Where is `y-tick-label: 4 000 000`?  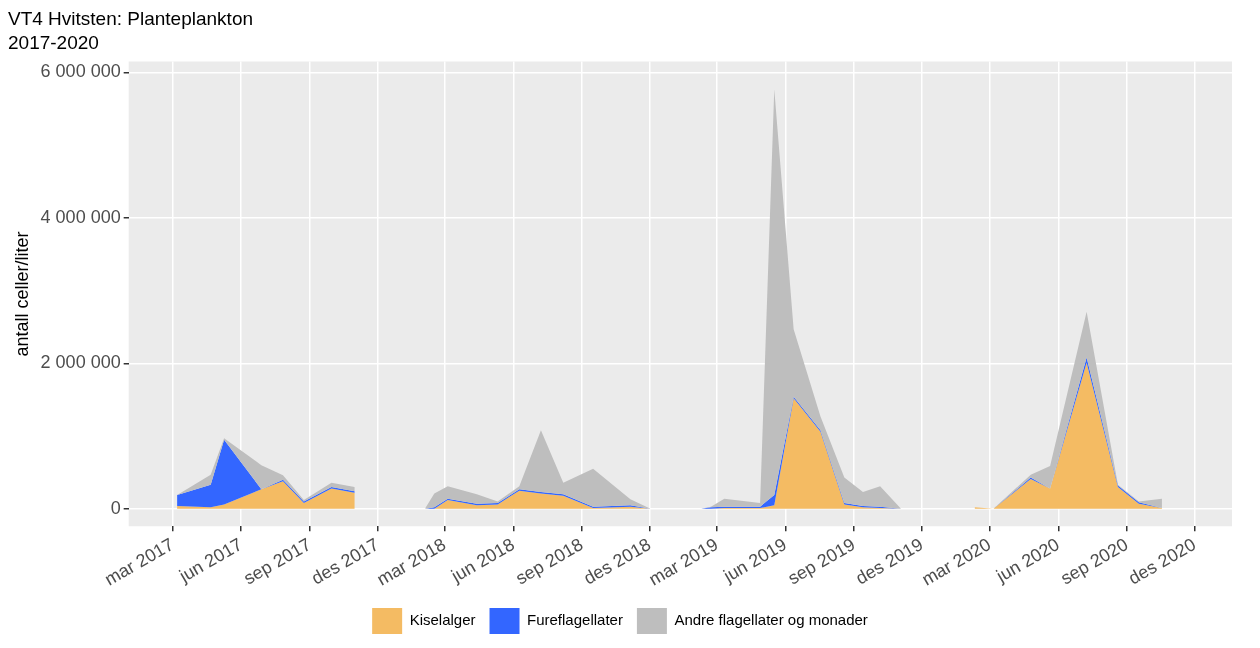
y-tick-label: 4 000 000 is located at coordinates (80, 216).